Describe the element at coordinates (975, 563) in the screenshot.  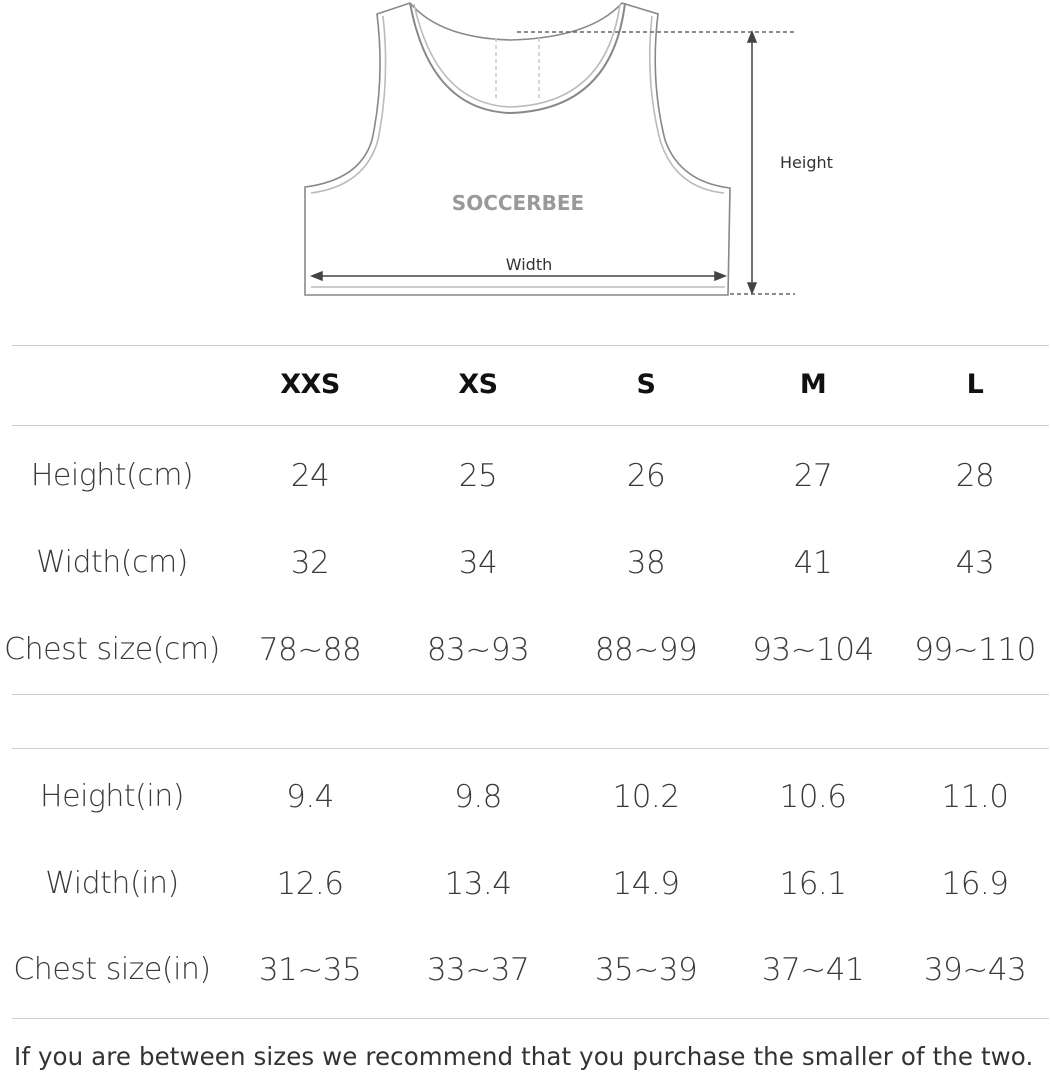
I see `table-cell: 43` at that location.